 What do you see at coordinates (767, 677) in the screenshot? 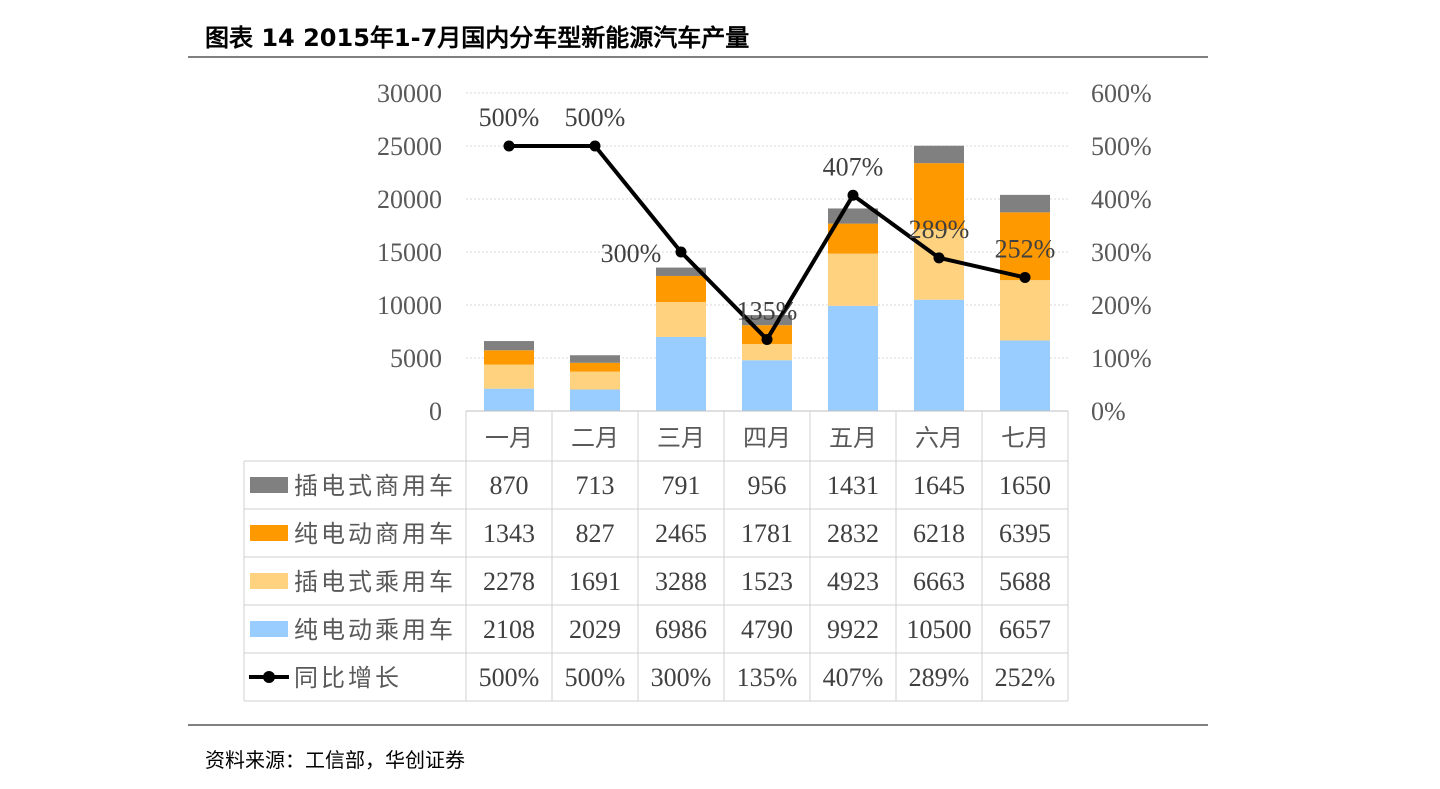
I see `table-cell-value: 135%` at bounding box center [767, 677].